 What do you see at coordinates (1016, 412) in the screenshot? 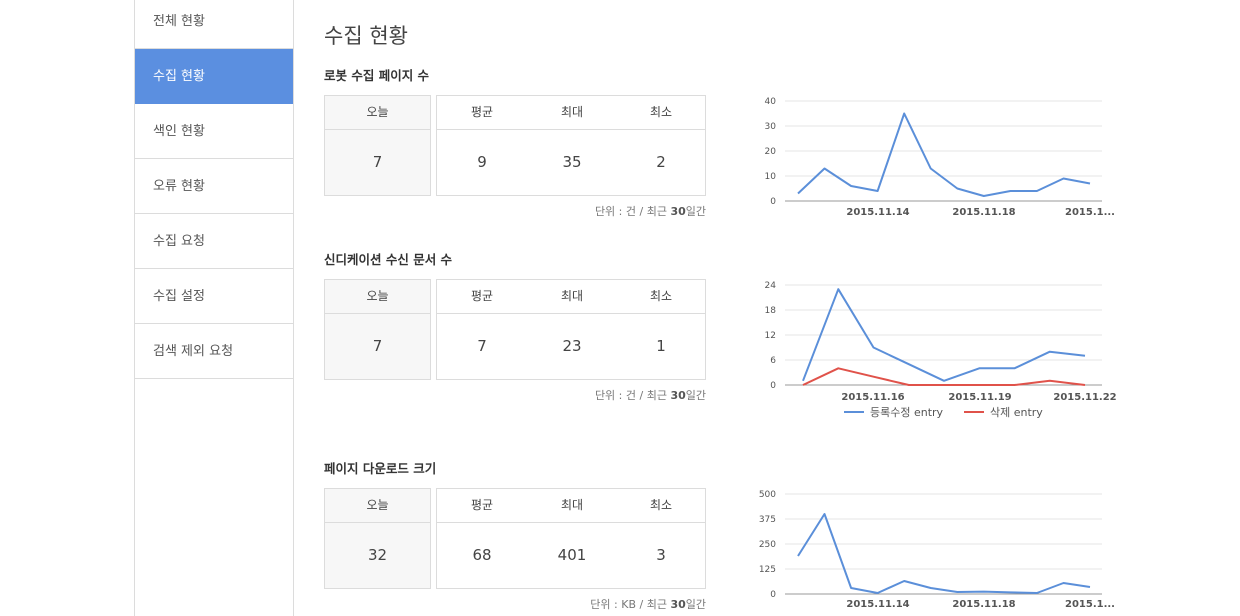
I see `legend-label: 삭제 entry` at bounding box center [1016, 412].